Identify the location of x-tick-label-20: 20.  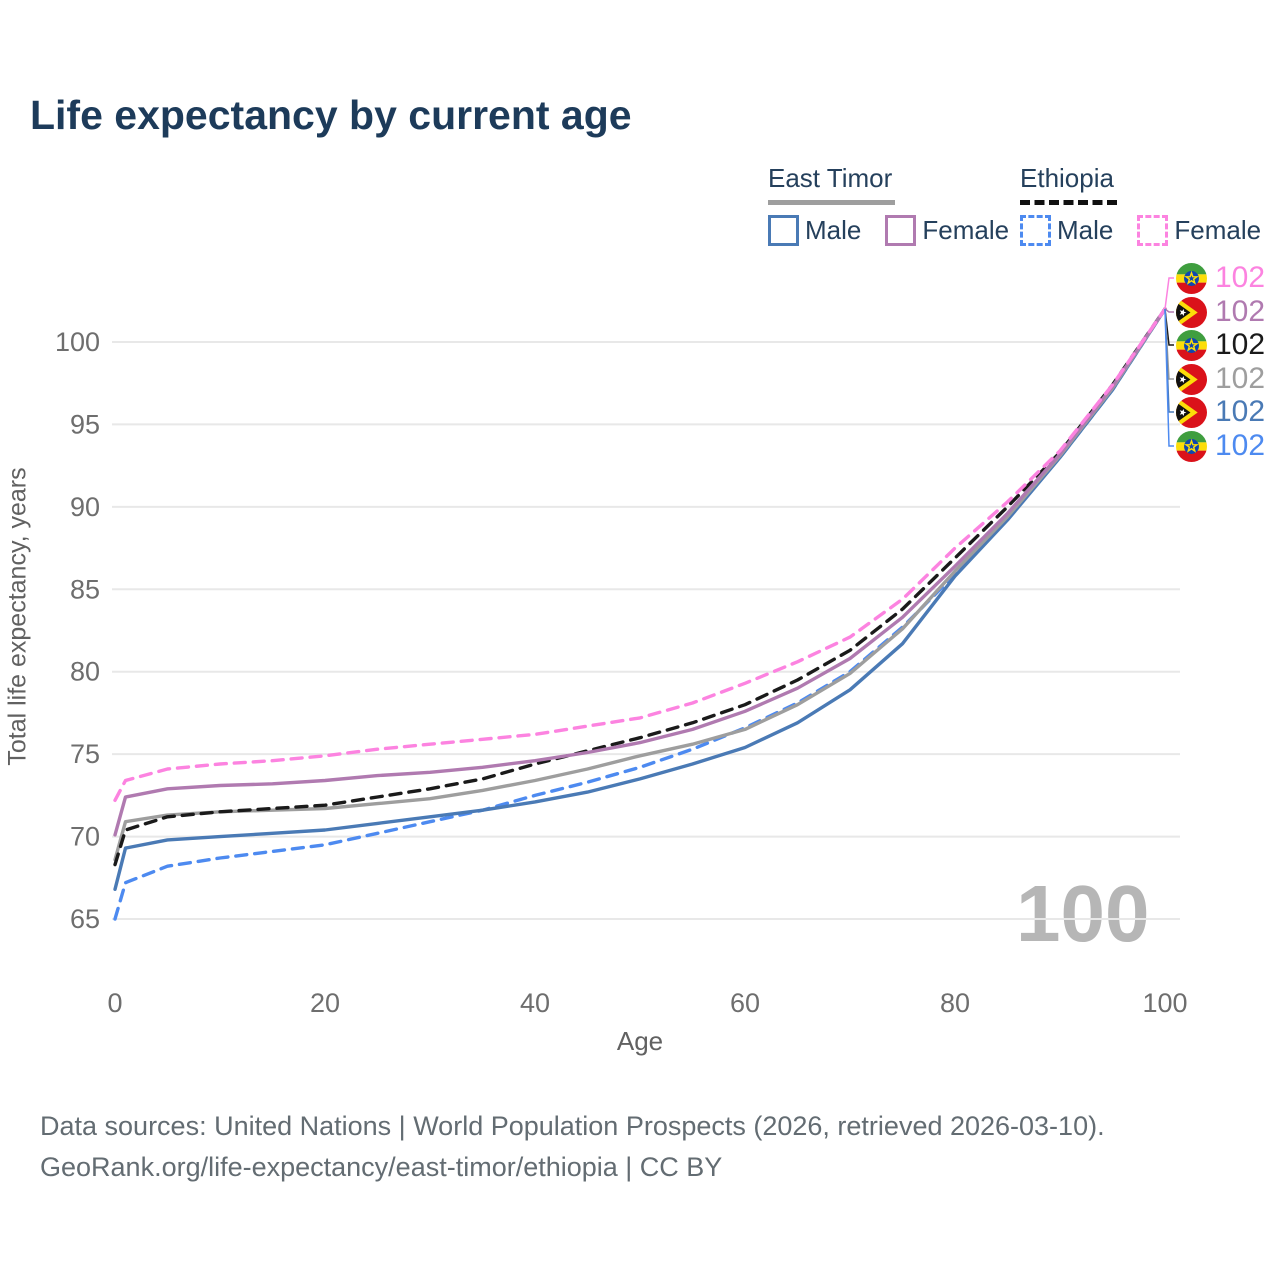
(325, 1003).